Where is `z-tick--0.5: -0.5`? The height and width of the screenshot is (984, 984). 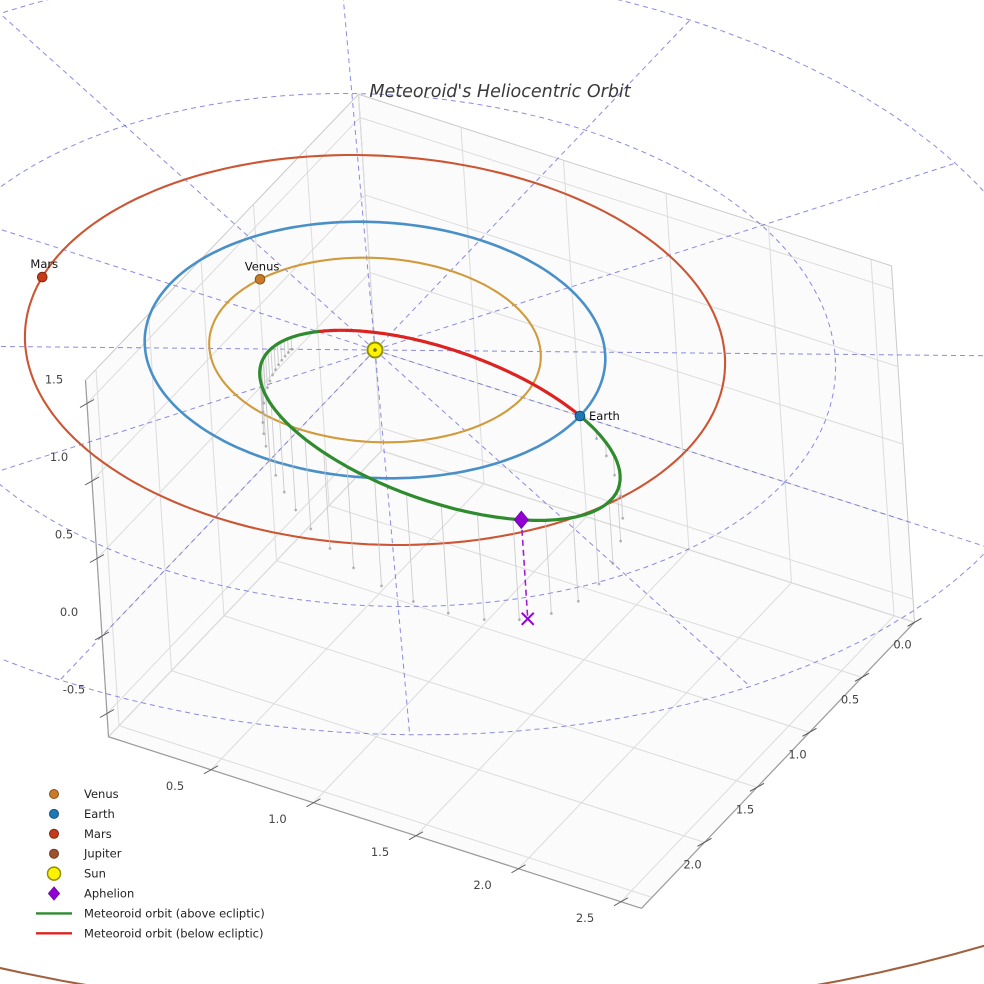
z-tick--0.5: -0.5 is located at coordinates (74, 690).